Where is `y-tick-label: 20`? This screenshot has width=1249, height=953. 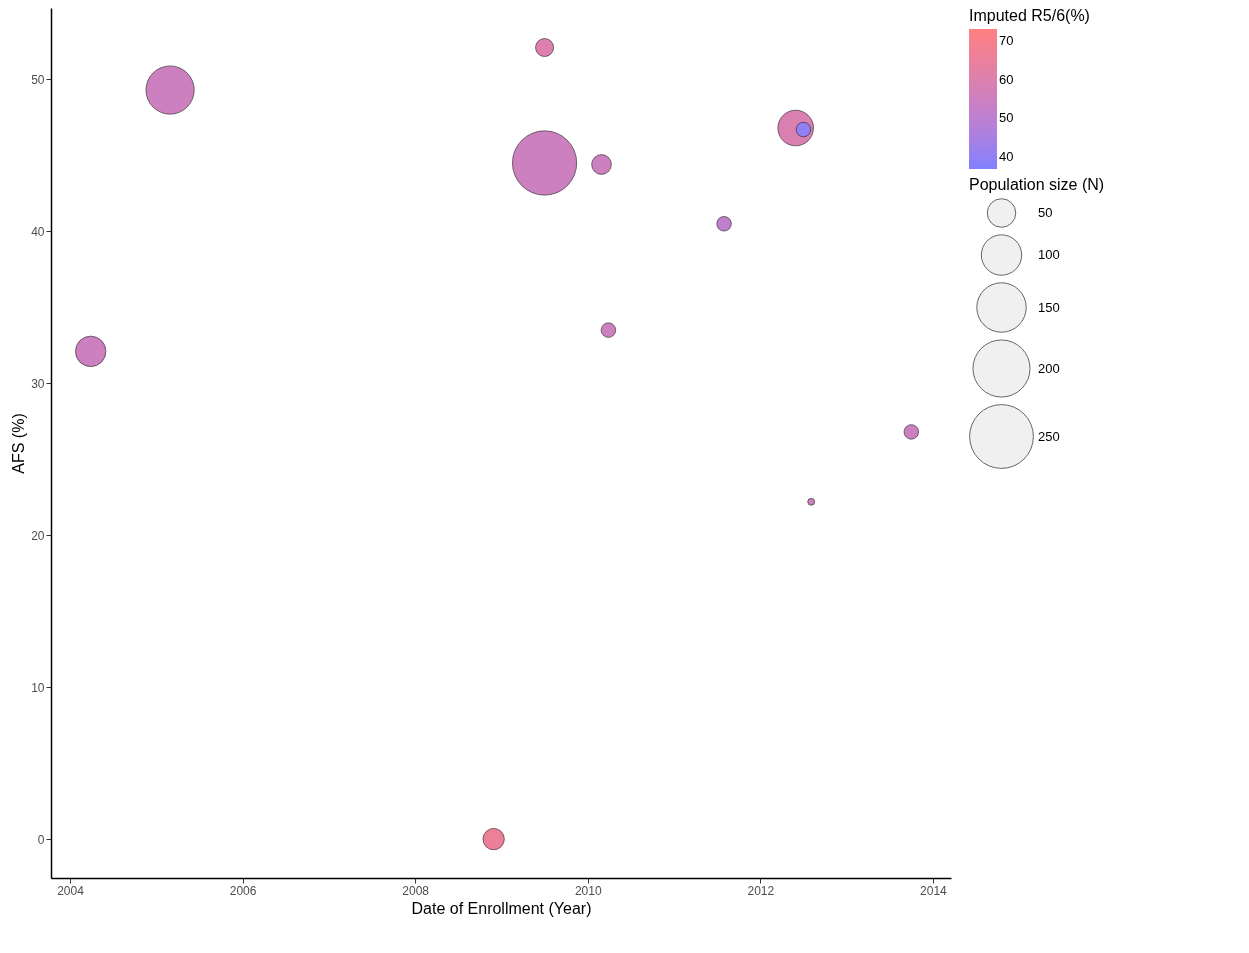
y-tick-label: 20 is located at coordinates (38, 535).